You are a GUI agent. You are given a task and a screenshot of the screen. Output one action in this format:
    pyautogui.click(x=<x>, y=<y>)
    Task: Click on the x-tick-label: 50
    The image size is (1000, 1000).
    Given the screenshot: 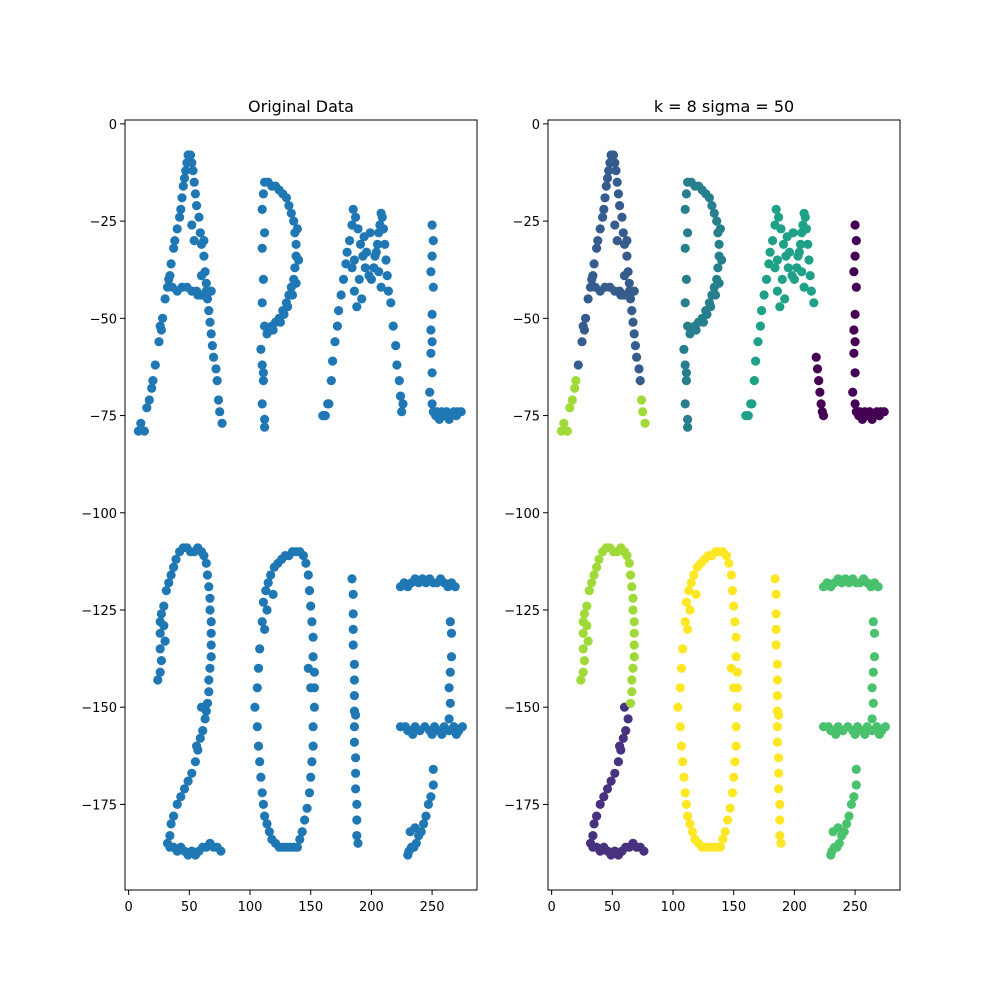 What is the action you would take?
    pyautogui.click(x=612, y=907)
    